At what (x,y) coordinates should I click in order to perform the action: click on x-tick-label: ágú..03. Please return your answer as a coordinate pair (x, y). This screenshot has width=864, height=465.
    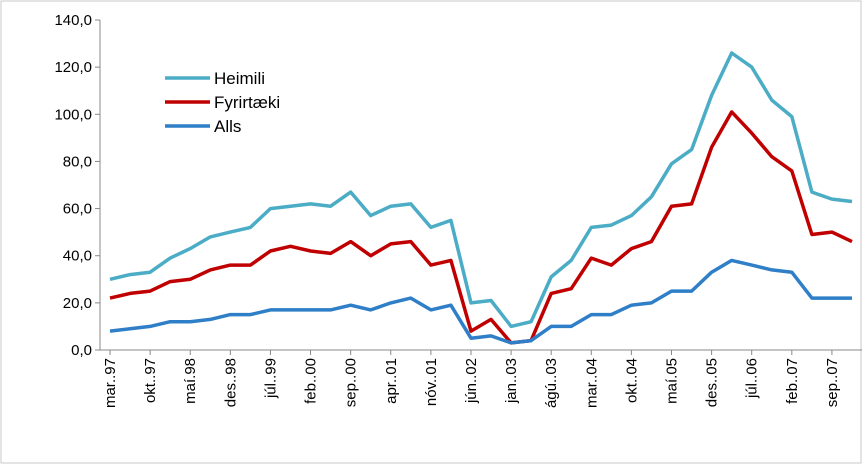
    Looking at the image, I should click on (551, 383).